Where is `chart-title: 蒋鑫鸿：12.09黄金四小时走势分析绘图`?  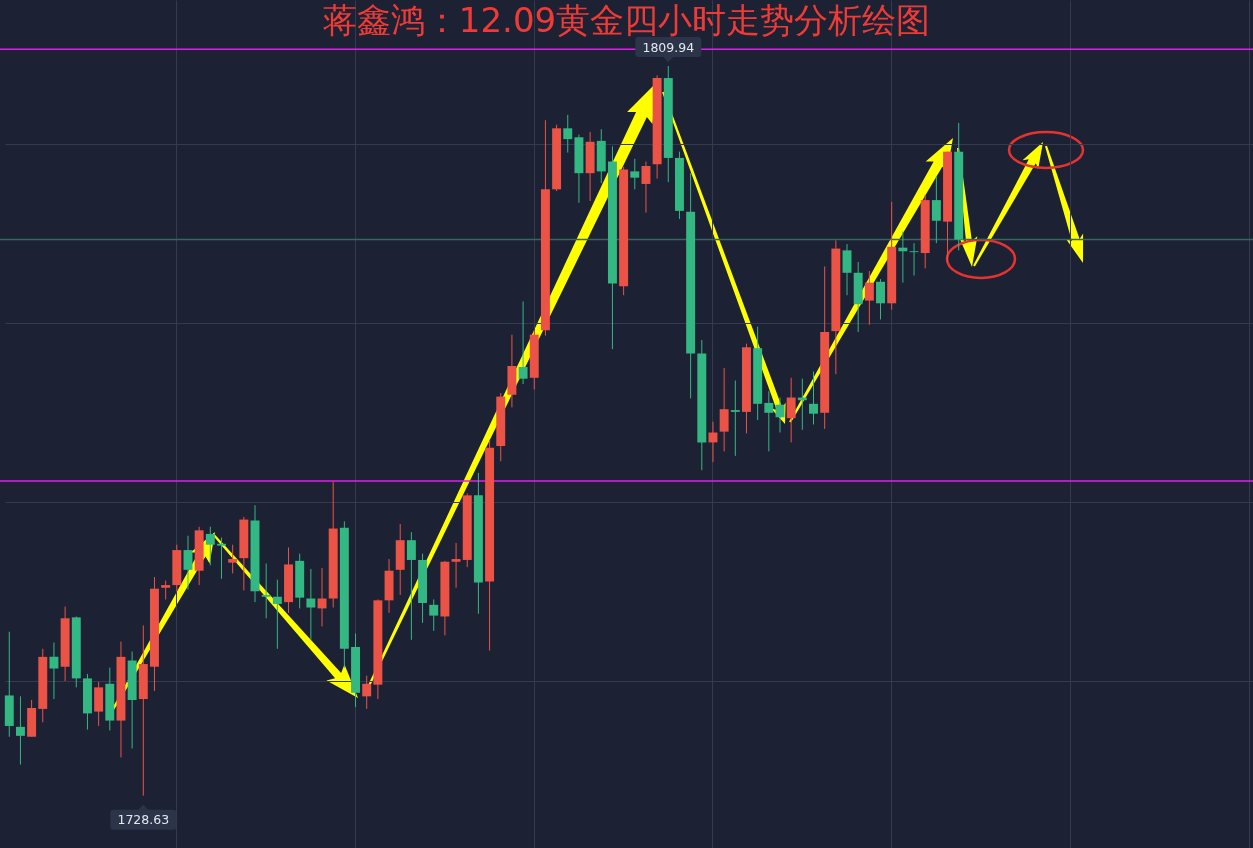 chart-title: 蒋鑫鸿：12.09黄金四小时走势分析绘图 is located at coordinates (626, 20).